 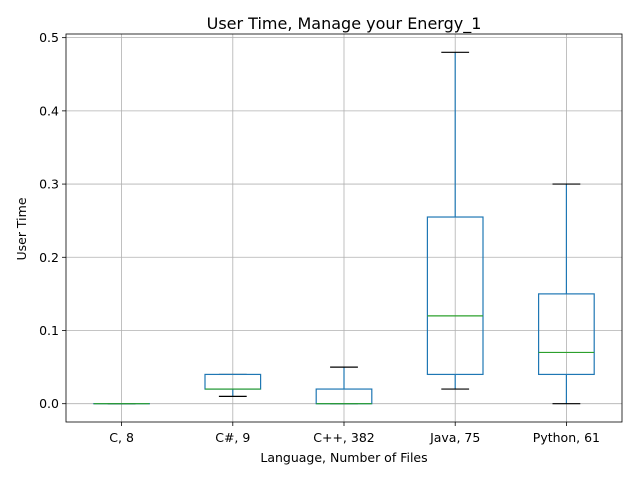 I want to click on y-tick-label: 0.0, so click(x=49, y=403).